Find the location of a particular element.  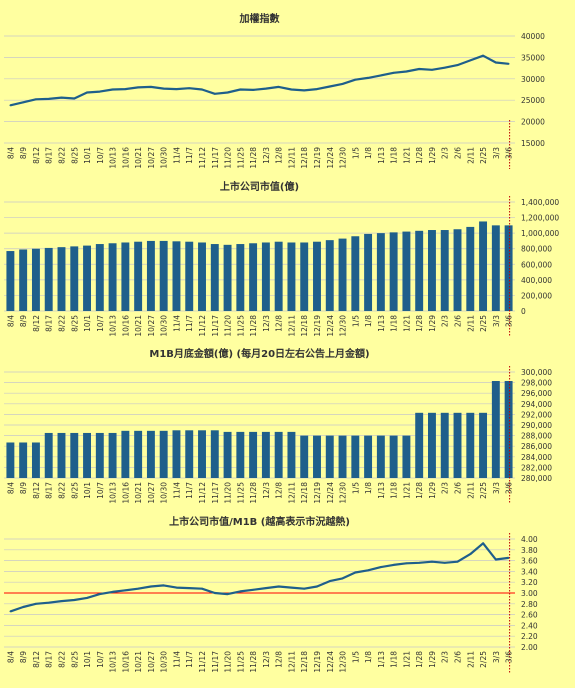

x-tick-label: 8/17 is located at coordinates (49, 659).